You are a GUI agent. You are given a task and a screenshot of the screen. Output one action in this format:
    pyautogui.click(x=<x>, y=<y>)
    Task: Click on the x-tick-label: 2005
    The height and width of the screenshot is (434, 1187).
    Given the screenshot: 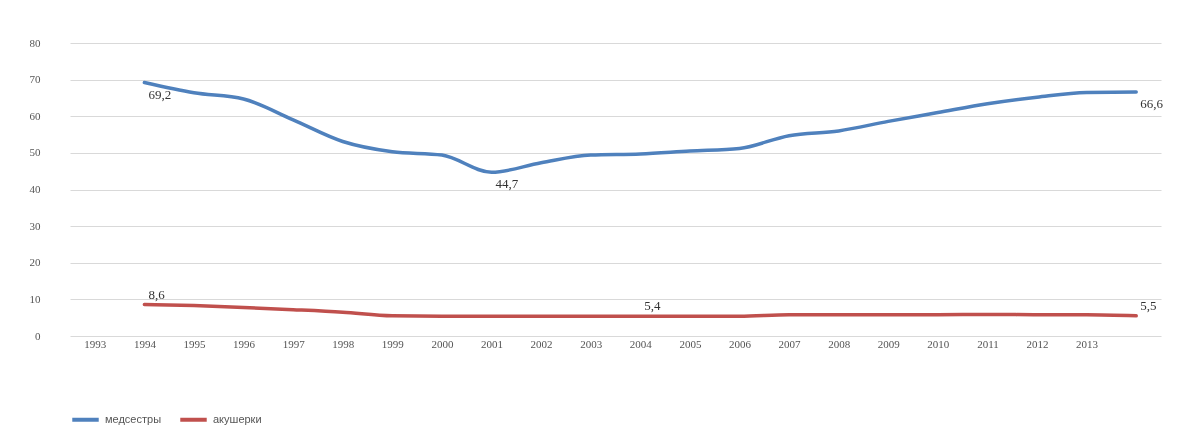 What is the action you would take?
    pyautogui.click(x=690, y=343)
    